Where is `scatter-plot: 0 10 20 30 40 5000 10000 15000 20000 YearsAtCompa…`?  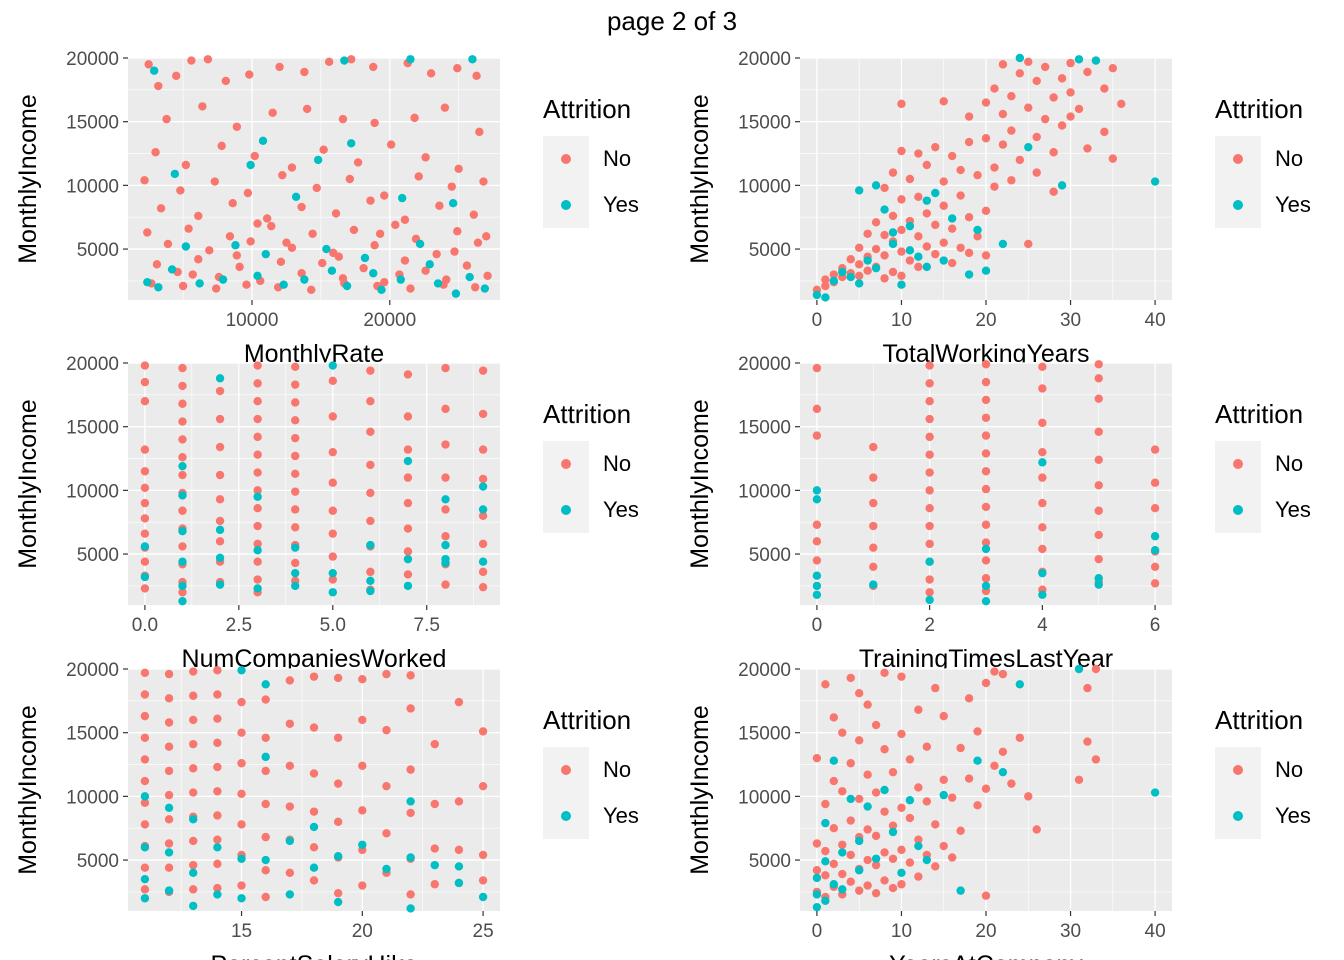 scatter-plot: 0 10 20 30 40 5000 10000 15000 20000 YearsAtCompa… is located at coordinates (929, 810).